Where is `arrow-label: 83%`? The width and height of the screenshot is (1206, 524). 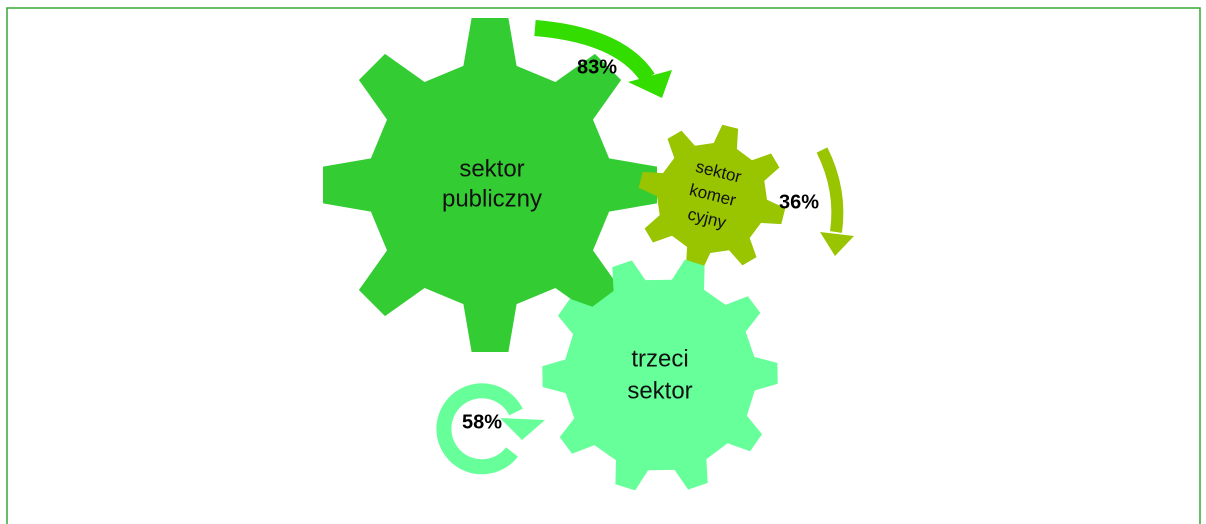
arrow-label: 83% is located at coordinates (597, 67).